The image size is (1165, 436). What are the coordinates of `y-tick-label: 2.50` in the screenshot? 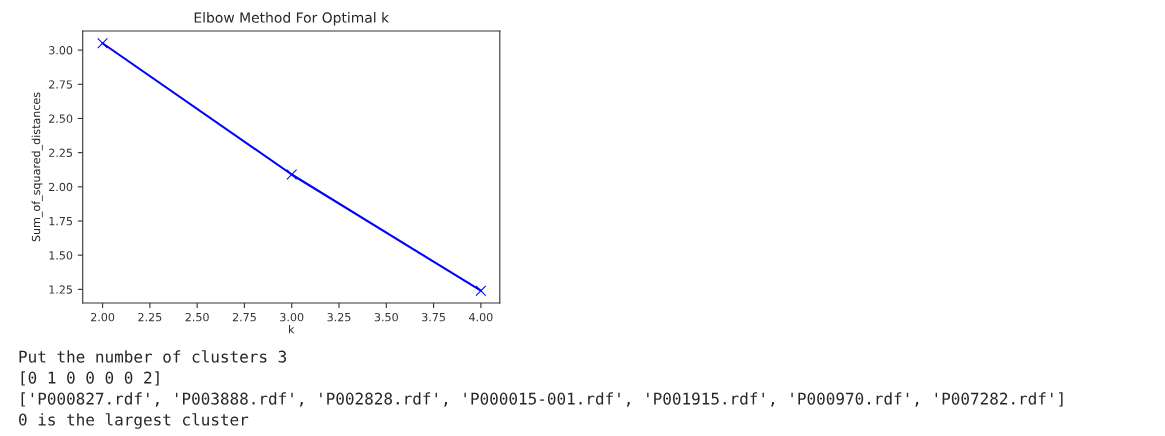 It's located at (61, 118).